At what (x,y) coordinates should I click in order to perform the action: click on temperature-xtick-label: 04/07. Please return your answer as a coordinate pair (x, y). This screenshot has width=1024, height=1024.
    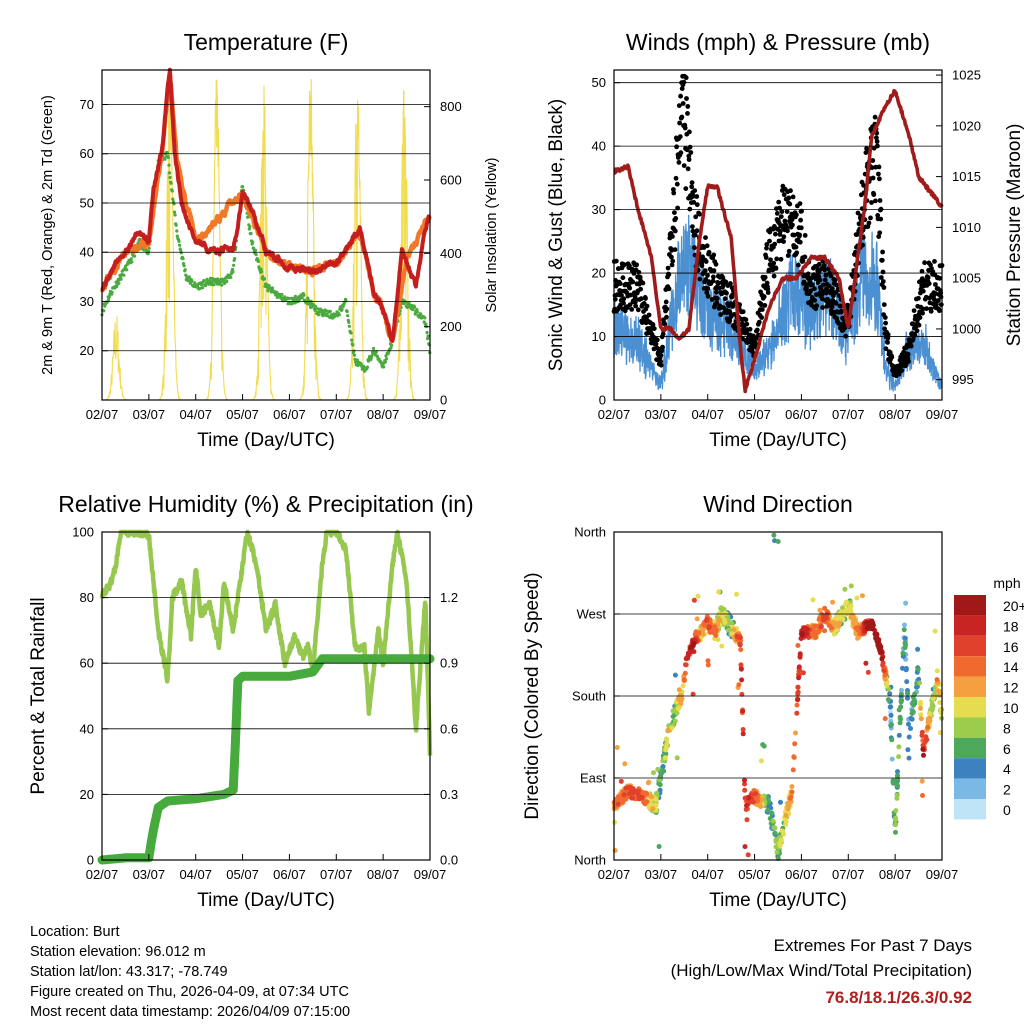
    Looking at the image, I should click on (195, 414).